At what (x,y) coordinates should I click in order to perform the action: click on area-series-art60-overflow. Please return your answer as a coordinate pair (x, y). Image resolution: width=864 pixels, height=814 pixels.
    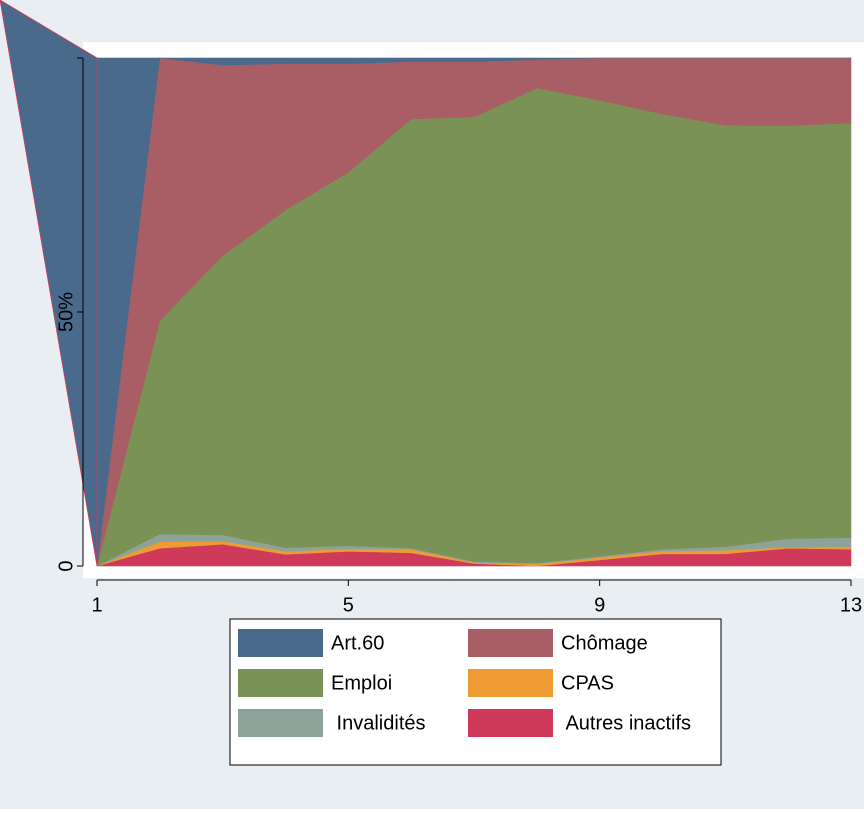
    Looking at the image, I should click on (49, 283).